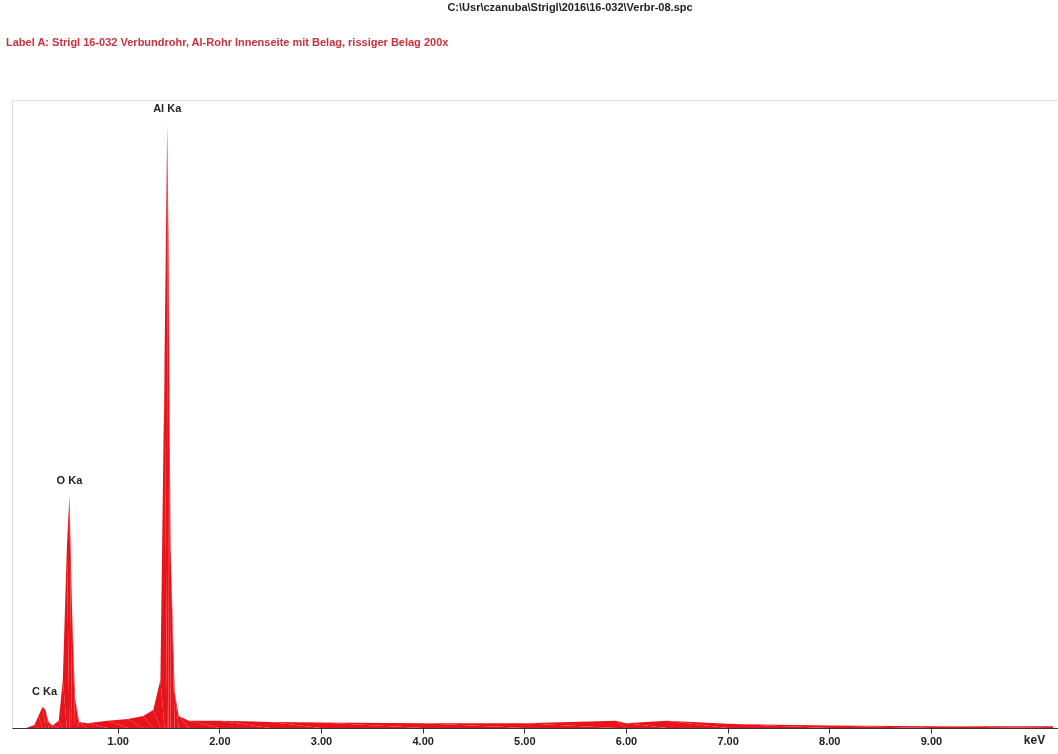  I want to click on x-tick-label: 3.00, so click(321, 740).